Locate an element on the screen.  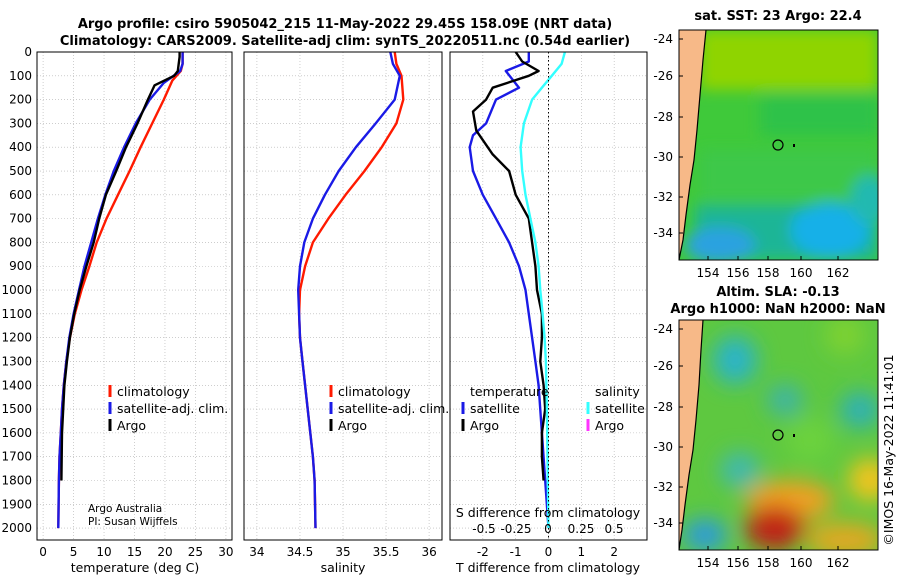
sla-map-title1: Altim. SLA: -0.13 is located at coordinates (777, 292).